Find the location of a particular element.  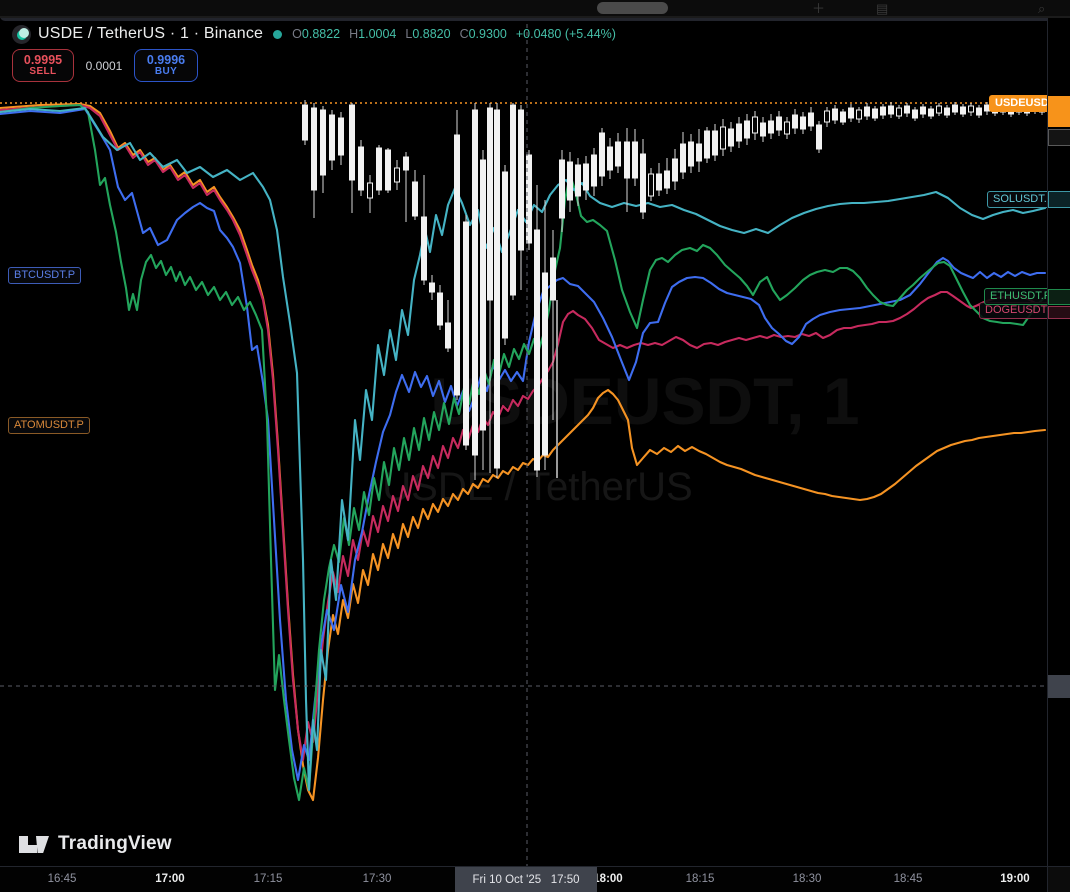

crosshair-time-label: Fri 10 Oct '25 17:50 is located at coordinates (526, 879).